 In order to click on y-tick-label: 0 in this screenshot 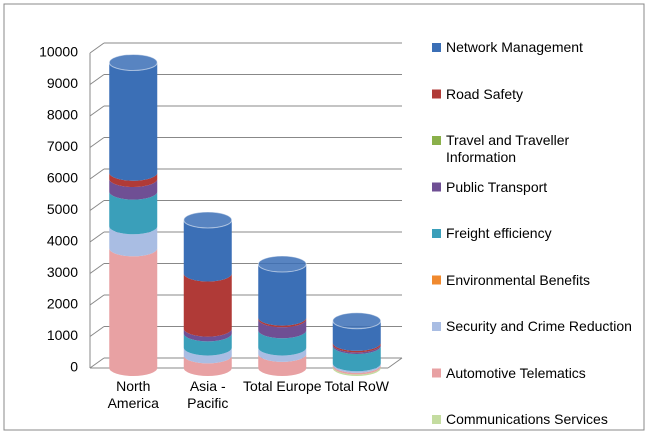, I will do `click(74, 367)`.